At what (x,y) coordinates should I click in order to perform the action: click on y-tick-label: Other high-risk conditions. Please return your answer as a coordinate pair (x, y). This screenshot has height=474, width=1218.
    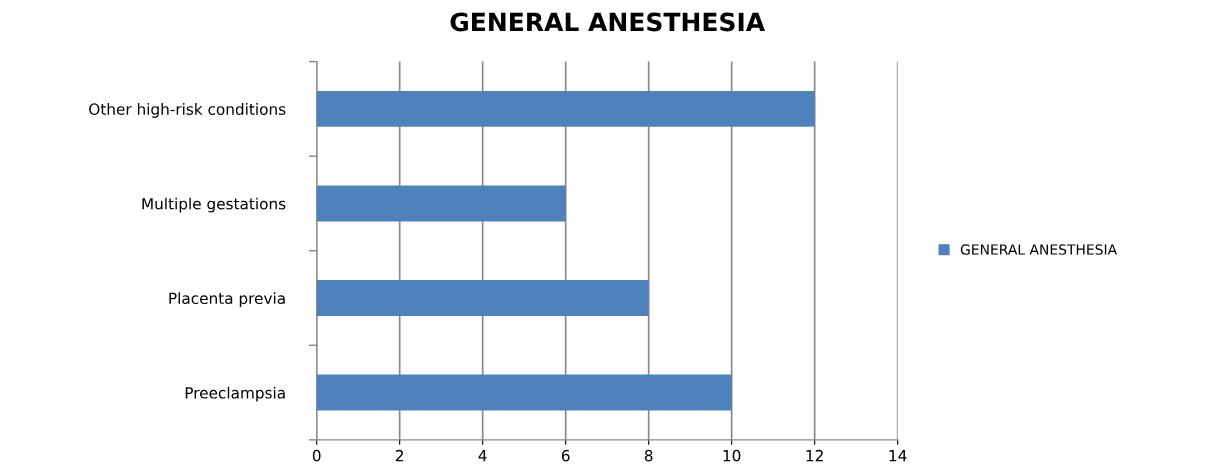
    Looking at the image, I should click on (187, 110).